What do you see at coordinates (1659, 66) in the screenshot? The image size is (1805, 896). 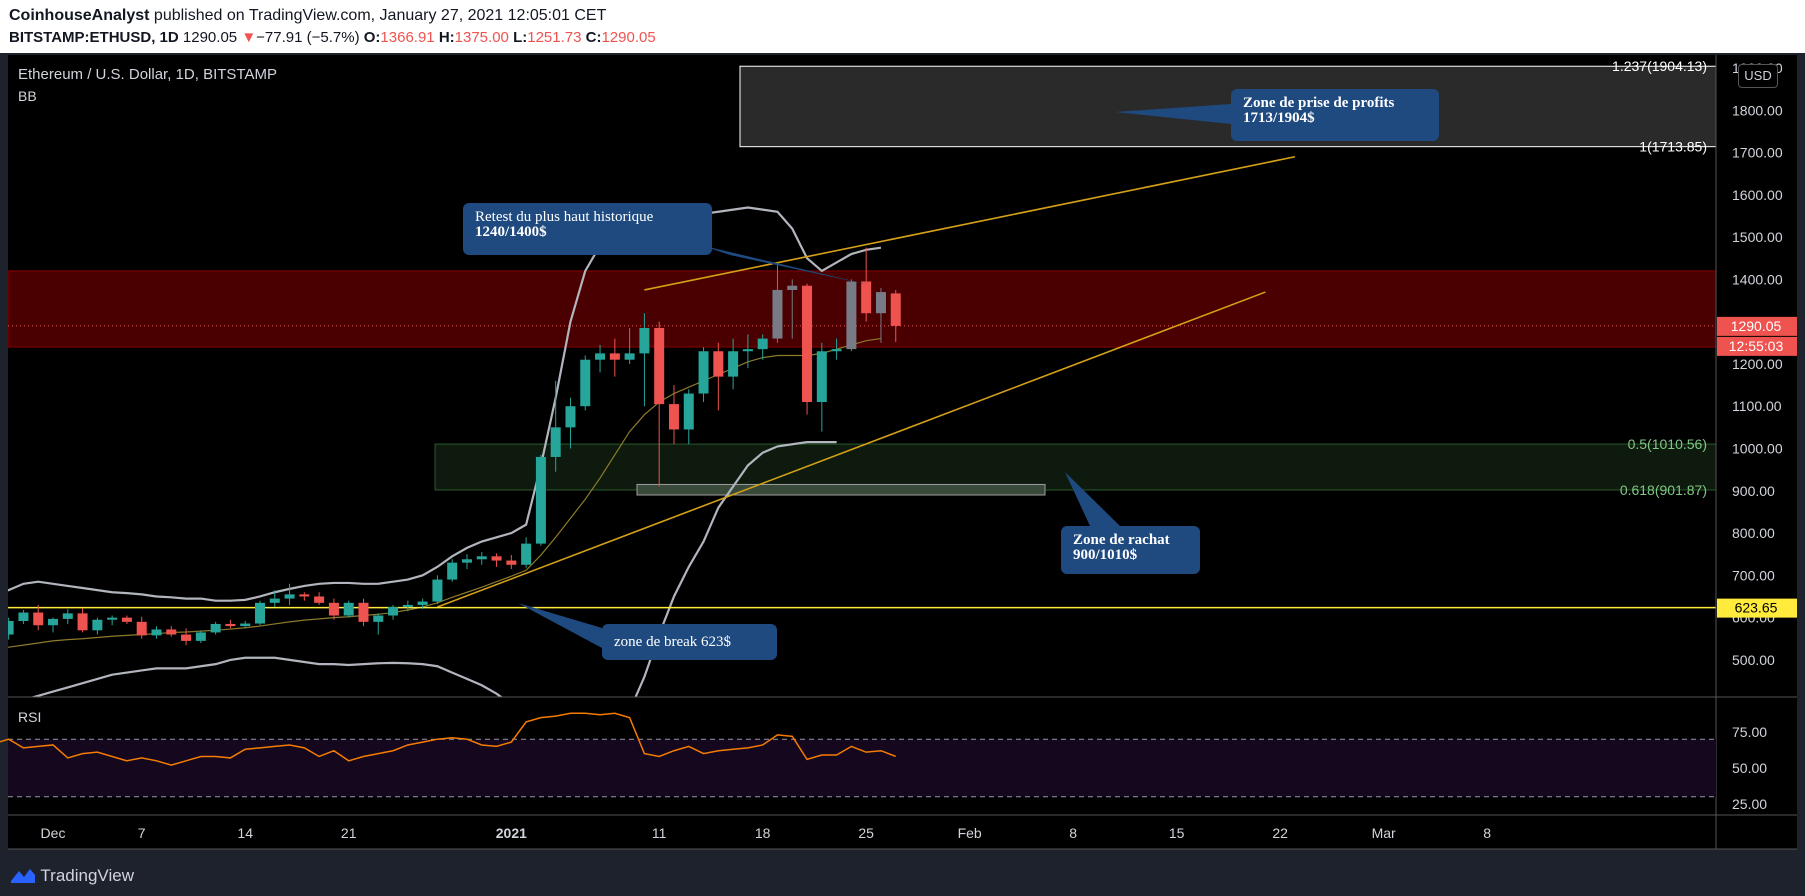 I see `fib-level-label: 1.237(1904.13)` at bounding box center [1659, 66].